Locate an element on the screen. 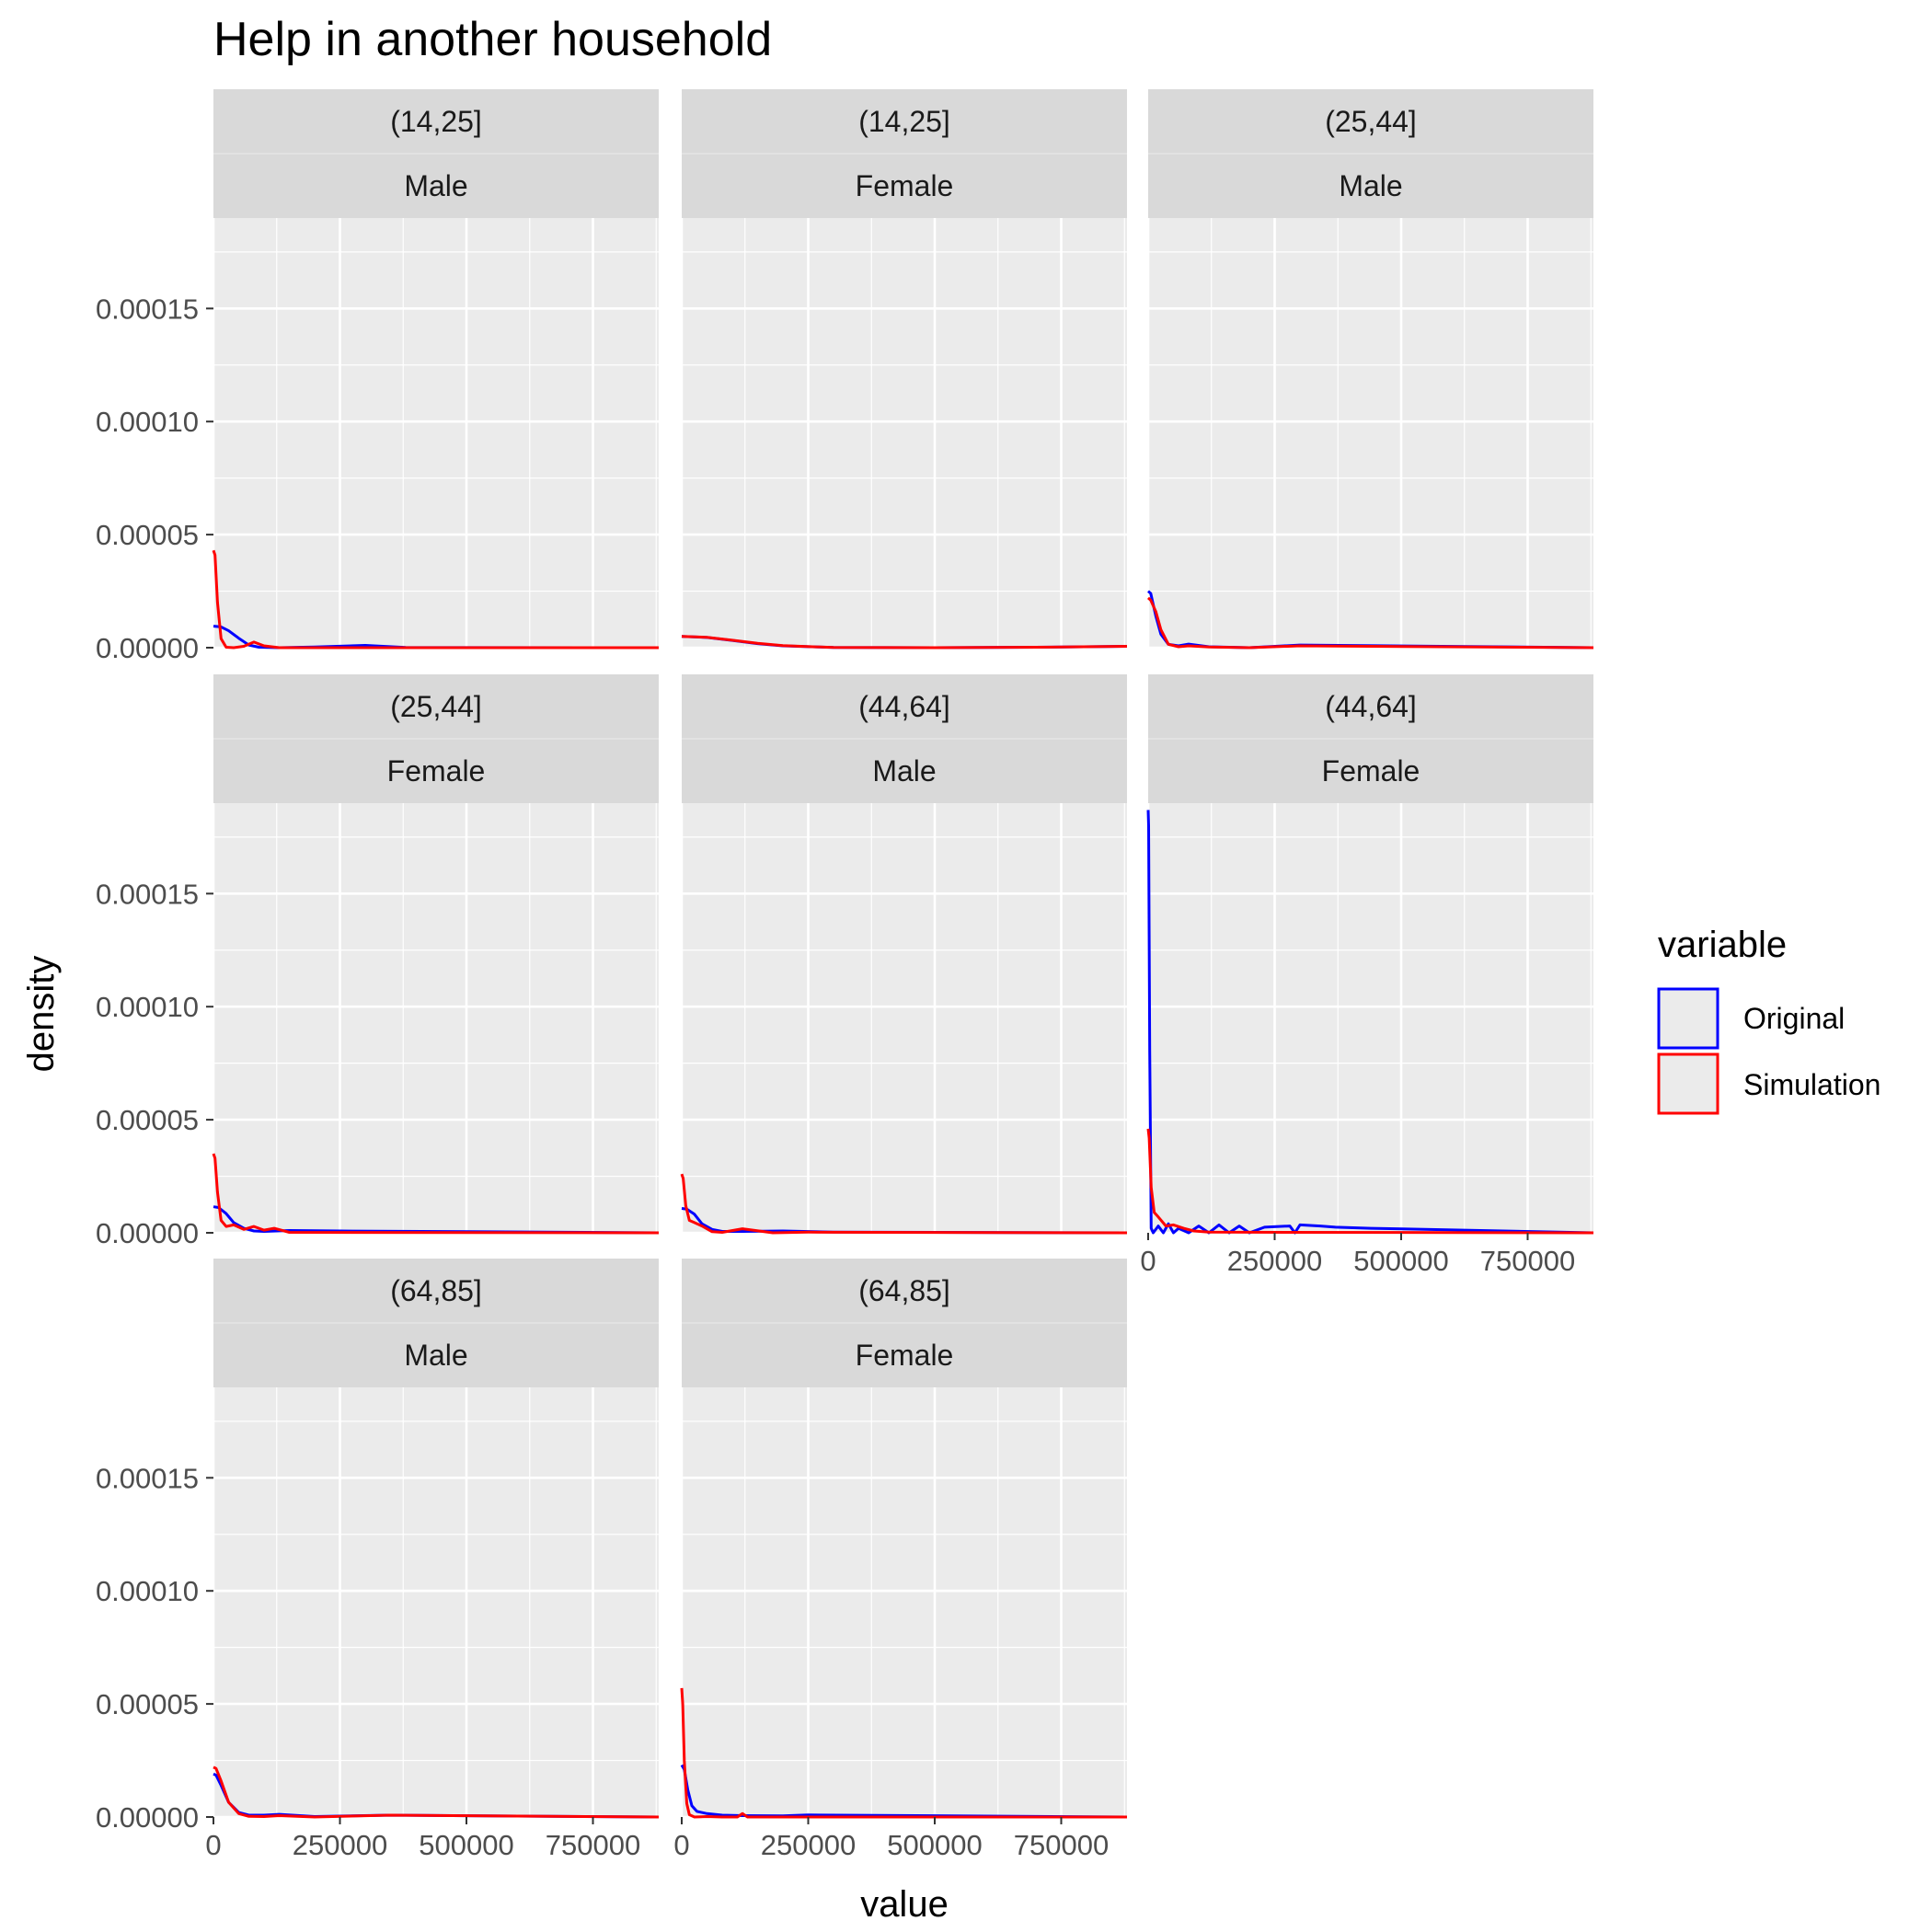  x-axis-title: value is located at coordinates (904, 1905).